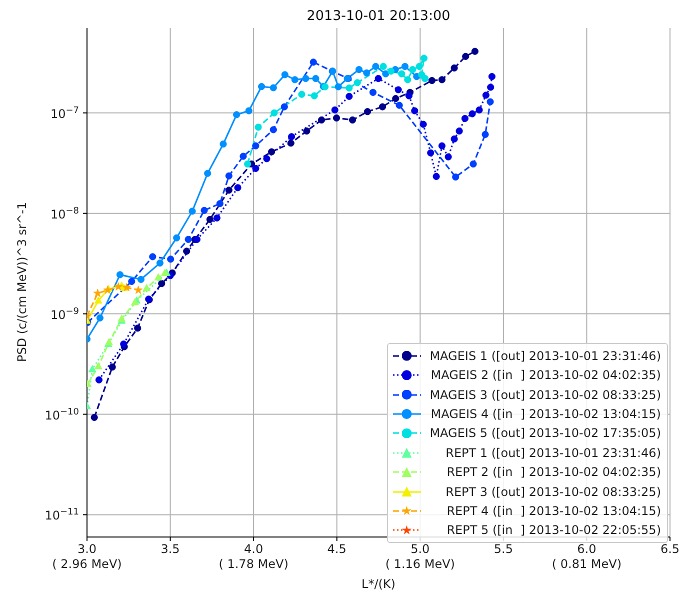  Describe the element at coordinates (87, 556) in the screenshot. I see `x-tick-label: 3.0 ( 2.96 MeV)` at that location.